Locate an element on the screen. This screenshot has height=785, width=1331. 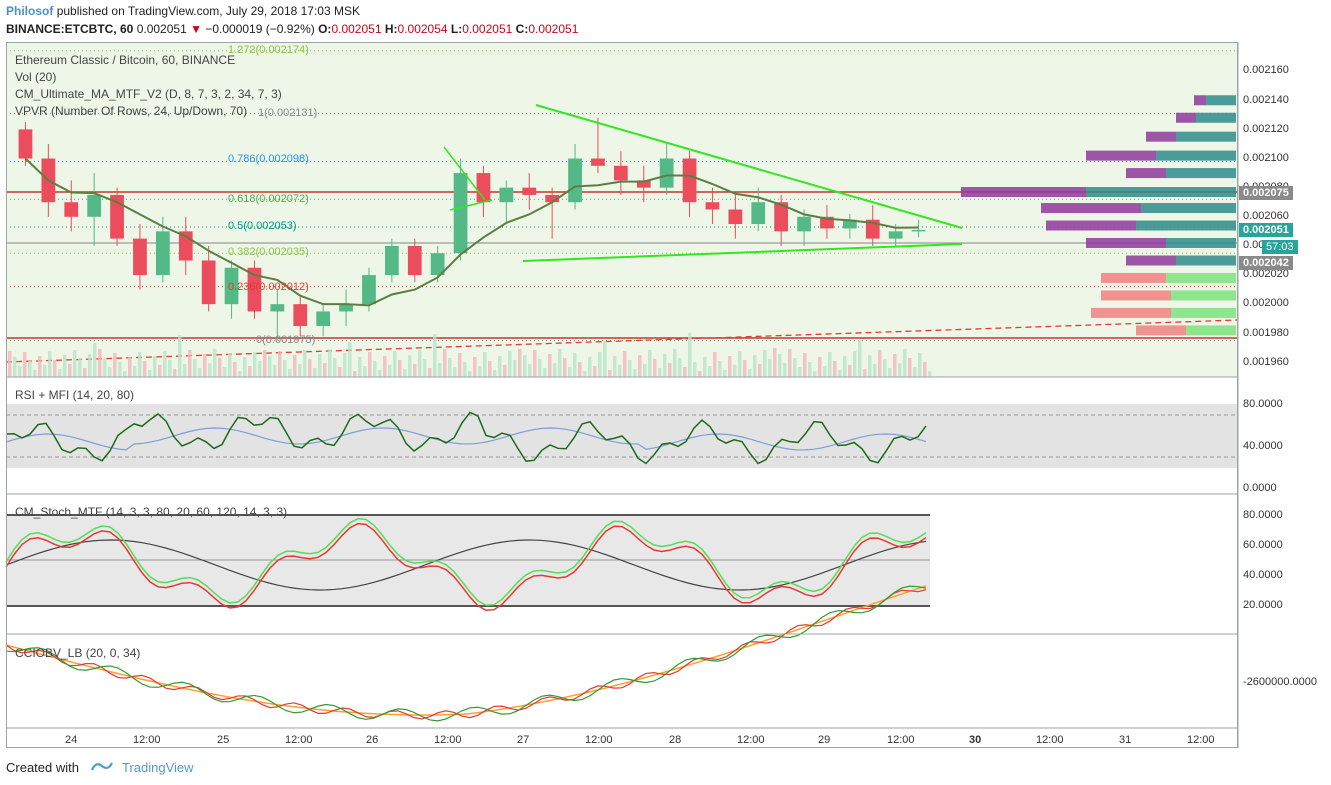
down-triangle-icon: ▼ is located at coordinates (196, 29).